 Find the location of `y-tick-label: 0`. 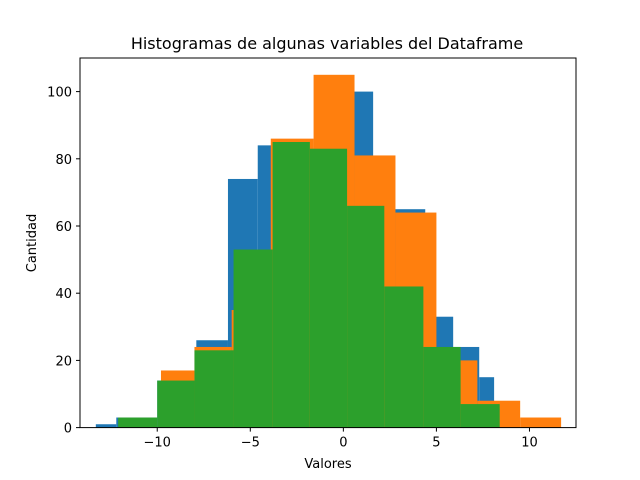

y-tick-label: 0 is located at coordinates (68, 429).